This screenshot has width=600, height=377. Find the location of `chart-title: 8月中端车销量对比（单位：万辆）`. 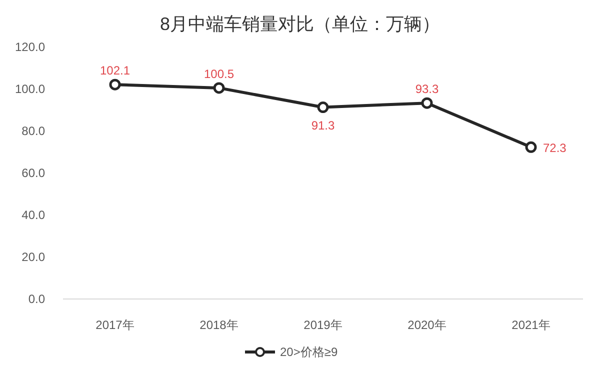

chart-title: 8月中端车销量对比（单位：万辆） is located at coordinates (300, 24).